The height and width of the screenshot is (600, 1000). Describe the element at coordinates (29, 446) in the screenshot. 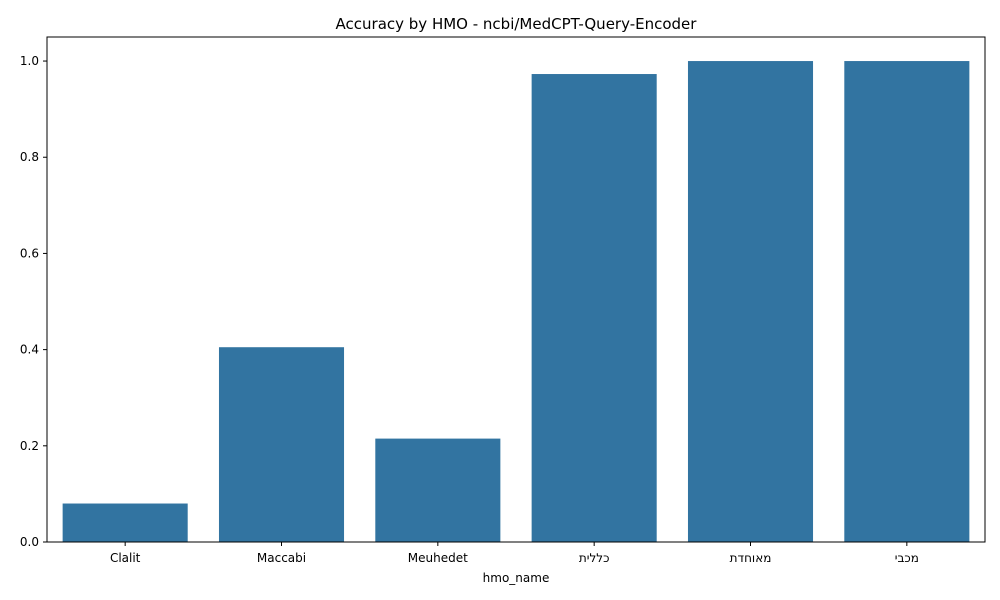

I see `y-tick-label-1: 0.2` at that location.